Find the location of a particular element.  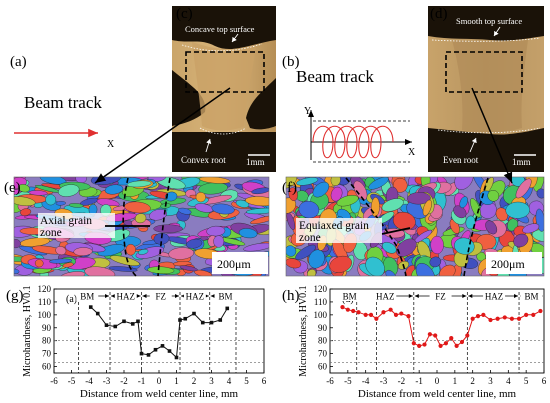

panel-d-top-note: Smooth top surface is located at coordinates (489, 21).